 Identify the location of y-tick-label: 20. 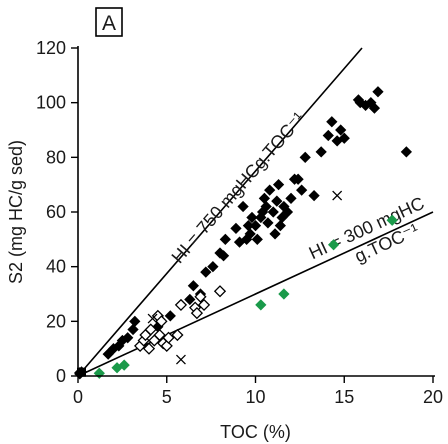
(56, 321).